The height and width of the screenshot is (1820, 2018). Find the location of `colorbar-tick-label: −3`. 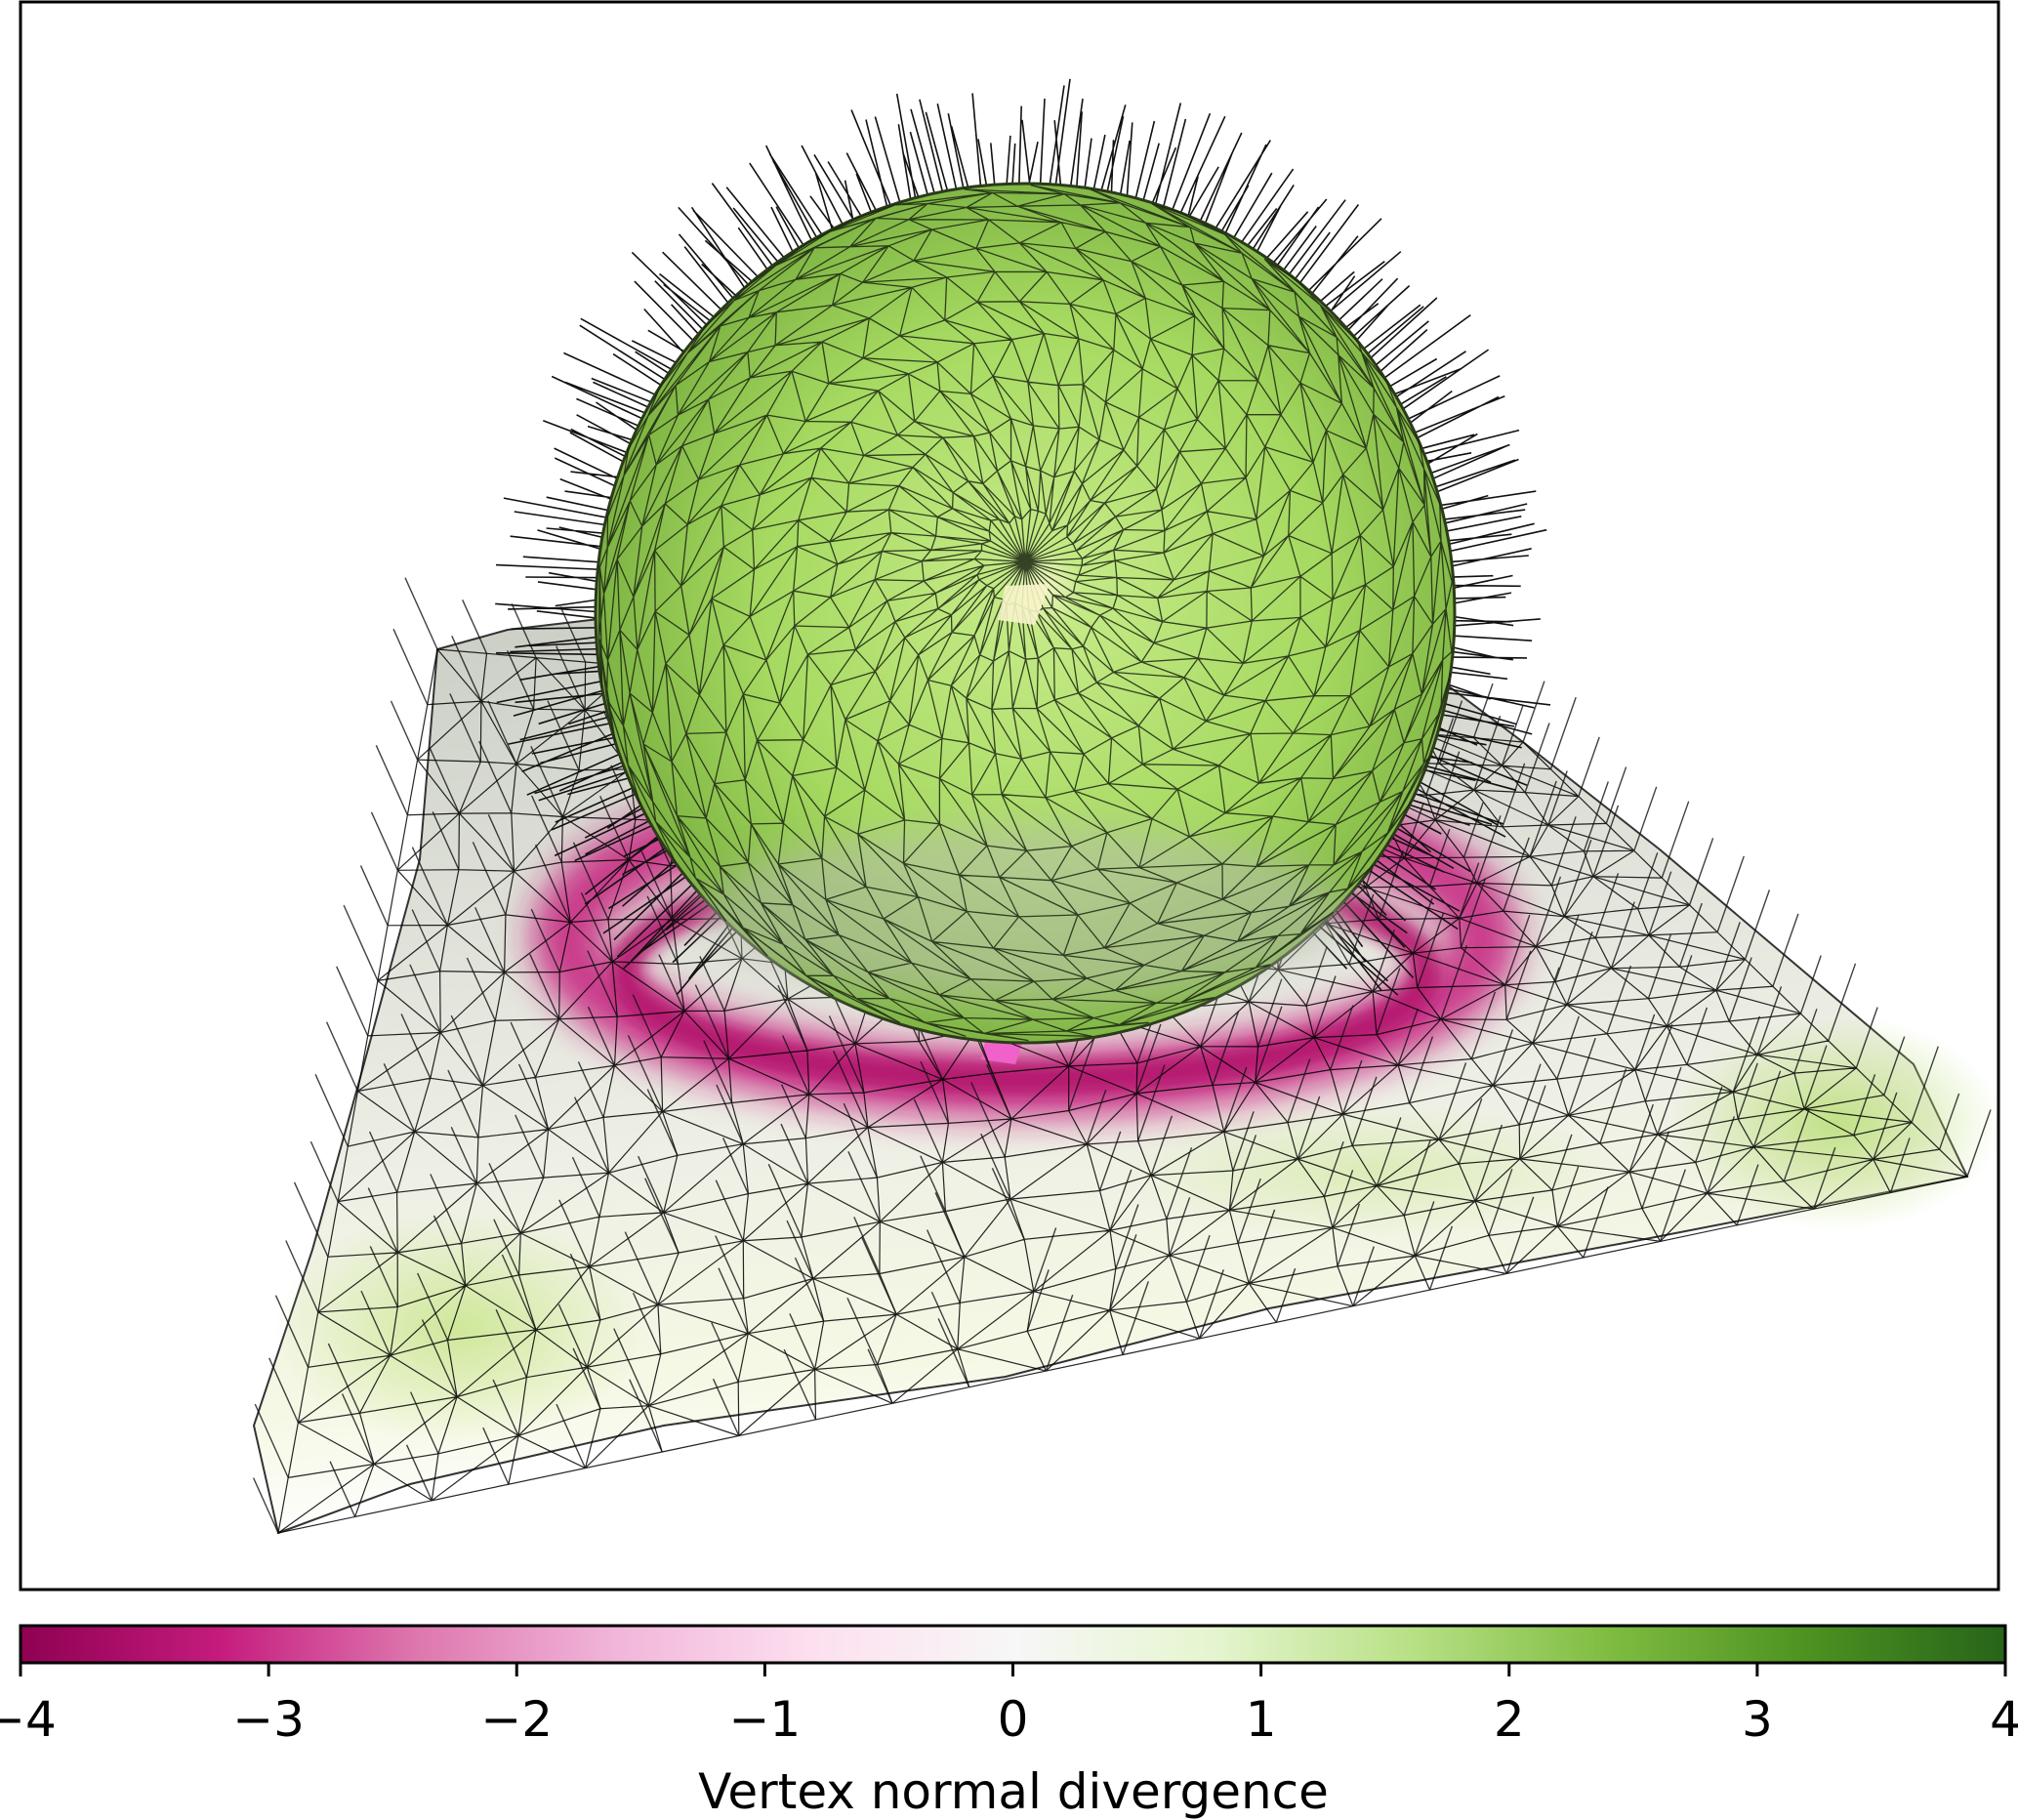

colorbar-tick-label: −3 is located at coordinates (268, 1719).